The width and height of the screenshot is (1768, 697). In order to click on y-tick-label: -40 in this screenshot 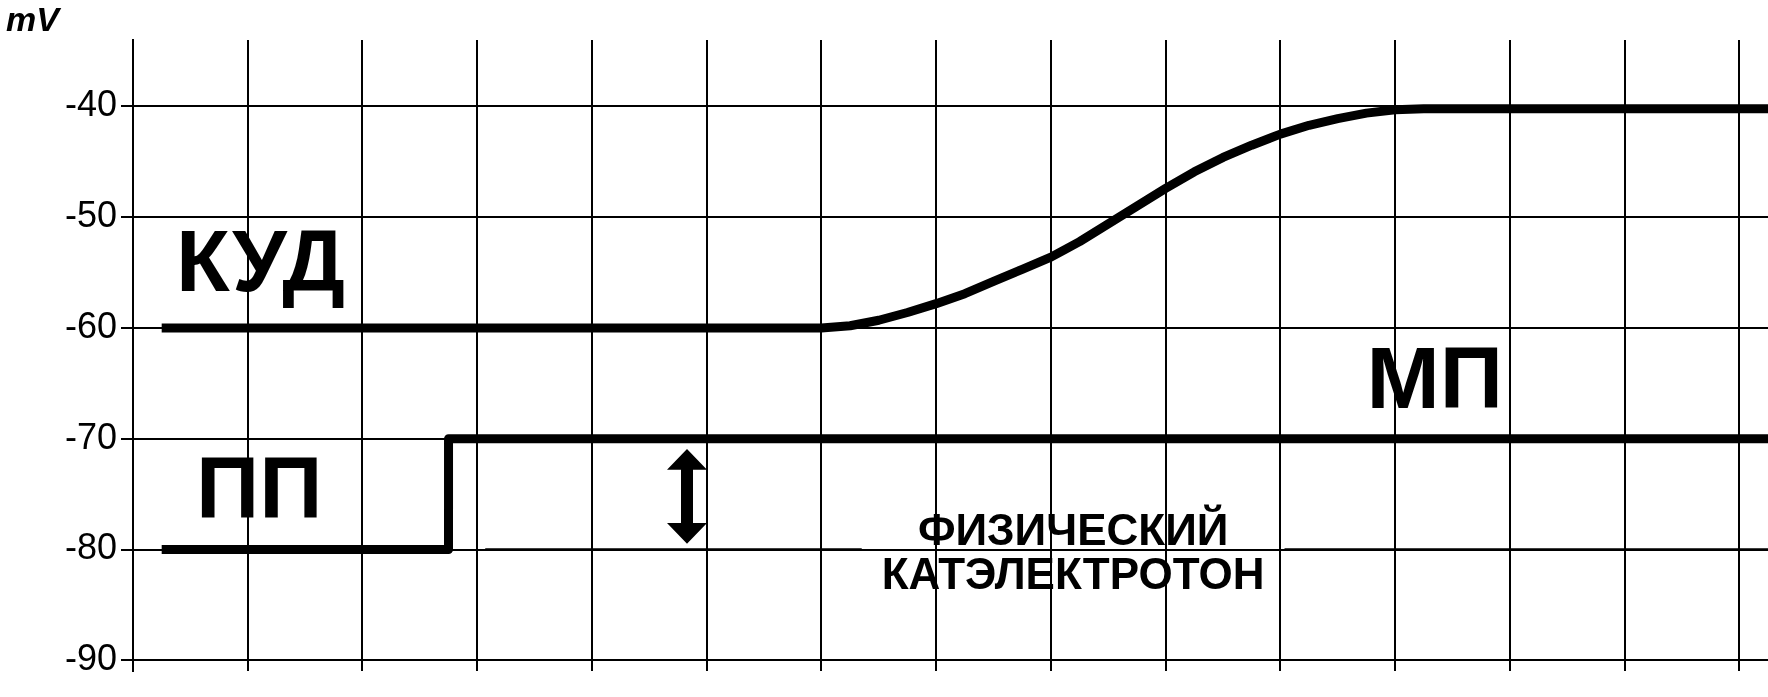, I will do `click(90, 104)`.